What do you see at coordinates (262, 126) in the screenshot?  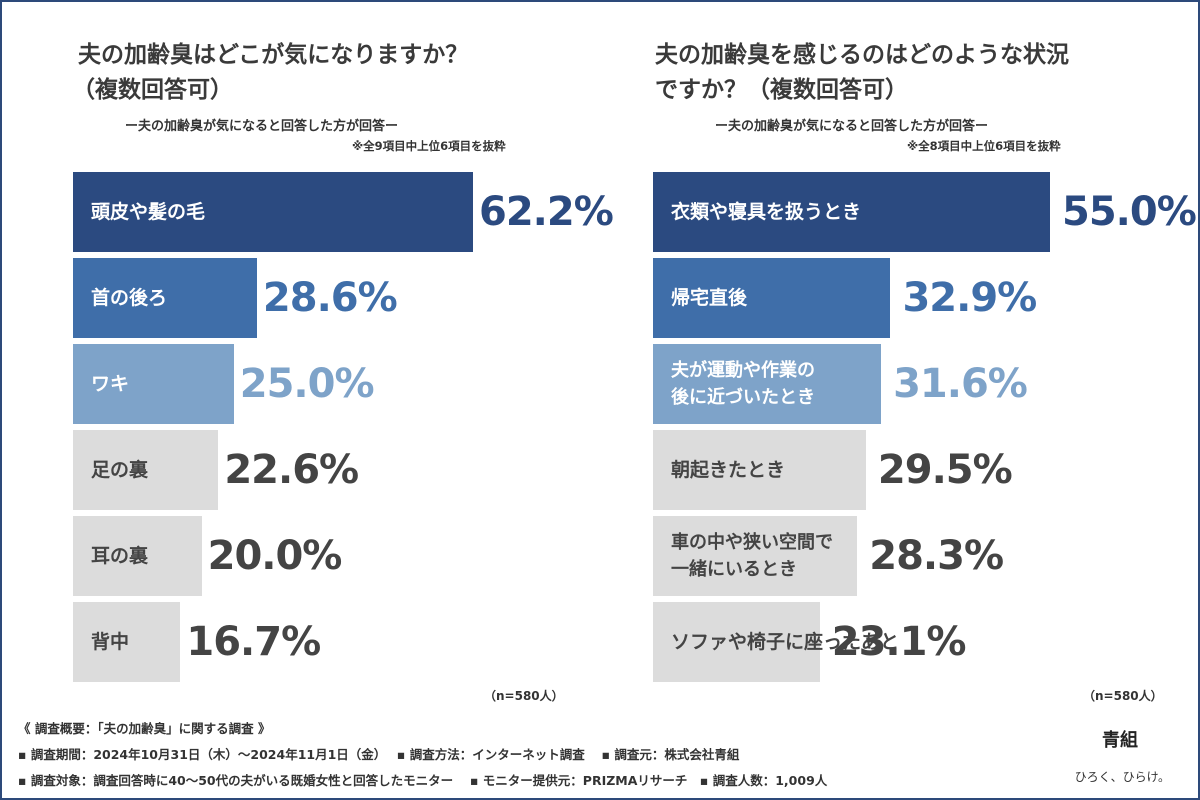 I see `chart-left-subtitle: ー夫の加齢臭が気になると回答した方が回答ー` at bounding box center [262, 126].